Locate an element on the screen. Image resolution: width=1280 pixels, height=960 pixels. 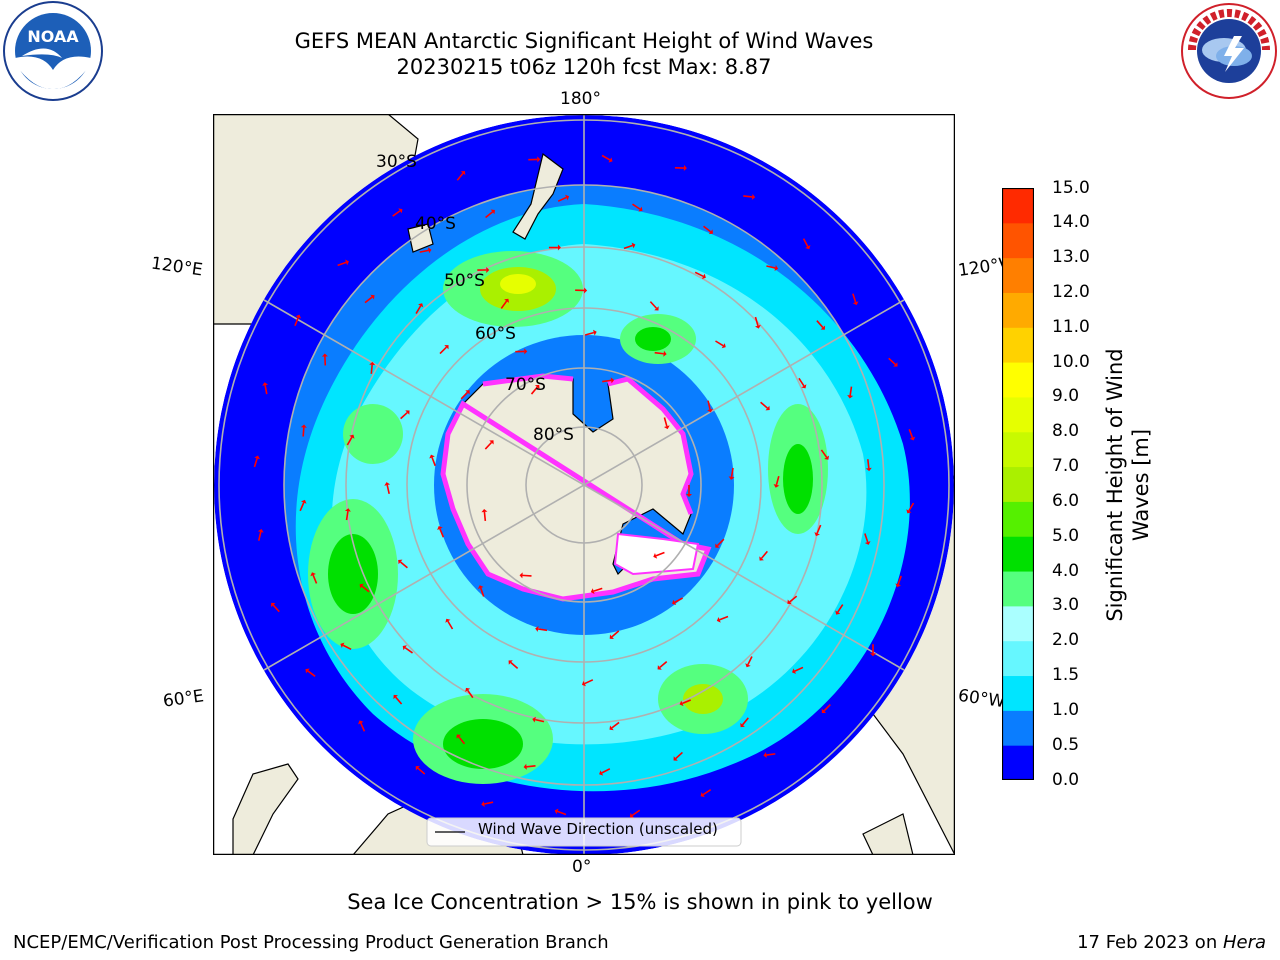
colorbar-tick-label: 0.5 is located at coordinates (1066, 744).